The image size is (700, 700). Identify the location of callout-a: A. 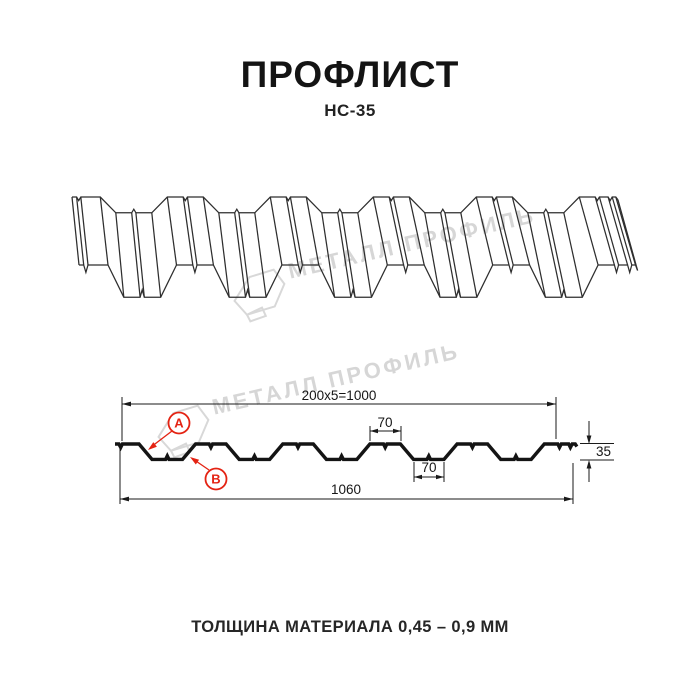
(169, 430).